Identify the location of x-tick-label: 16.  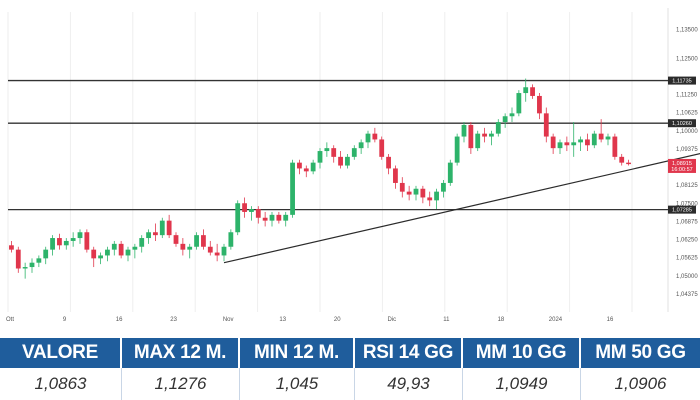
(610, 320).